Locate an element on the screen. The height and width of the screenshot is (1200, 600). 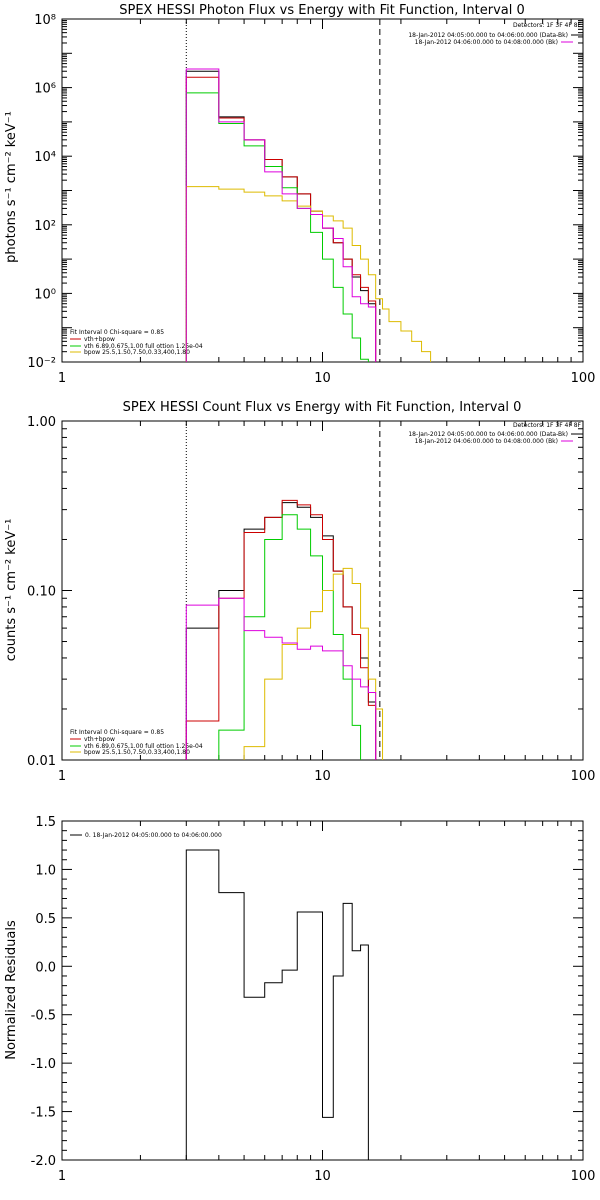
series-residuals is located at coordinates (277, 1004).